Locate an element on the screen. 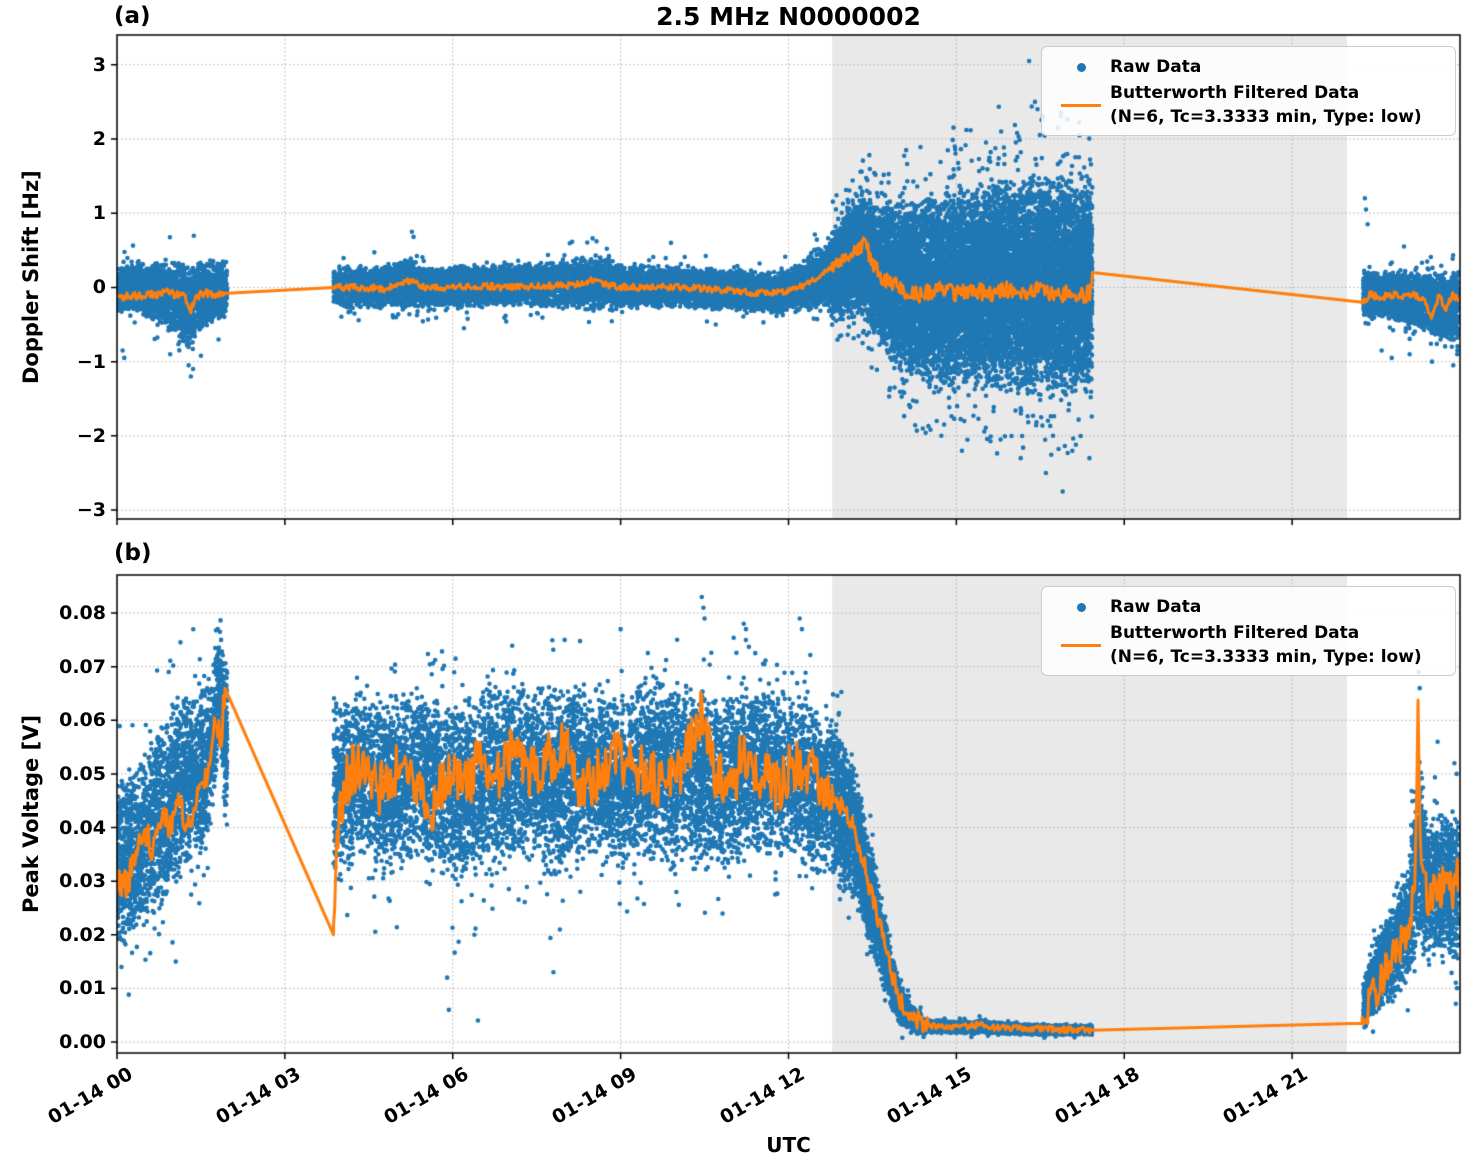 This screenshot has height=1172, width=1471. y-tick-label-b: 0.06 is located at coordinates (82, 720).